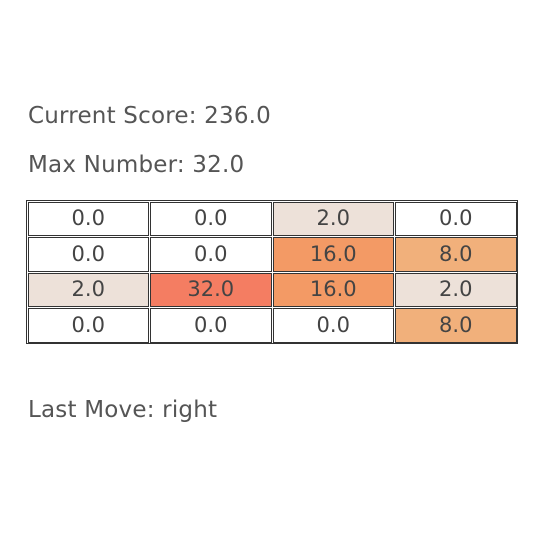  What do you see at coordinates (333, 254) in the screenshot?
I see `board-cell-r1-c2: 16.0` at bounding box center [333, 254].